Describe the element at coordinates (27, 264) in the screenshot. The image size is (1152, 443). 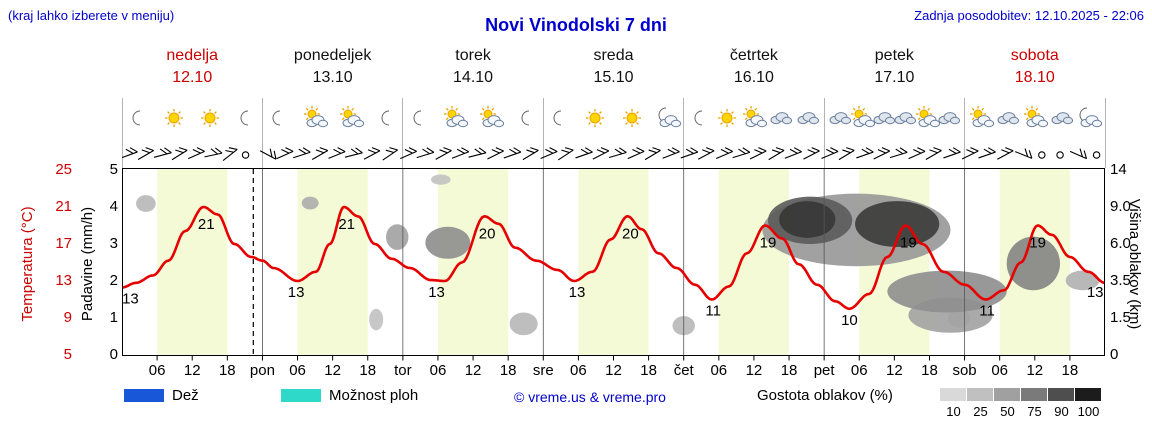
I see `temperature-axis-title: Temperatura (°C)` at that location.